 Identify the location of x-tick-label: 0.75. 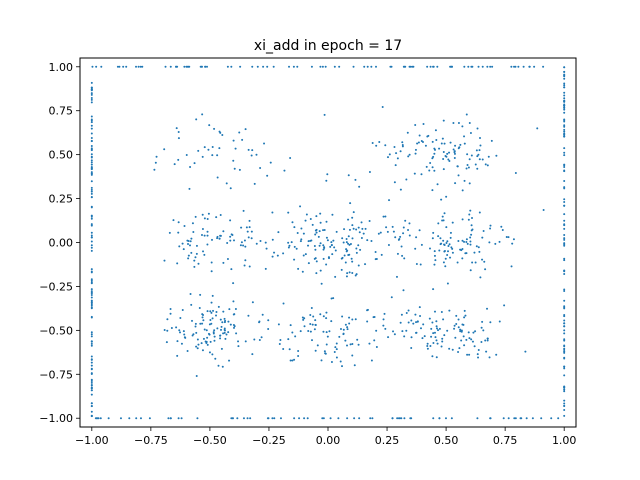
(505, 440).